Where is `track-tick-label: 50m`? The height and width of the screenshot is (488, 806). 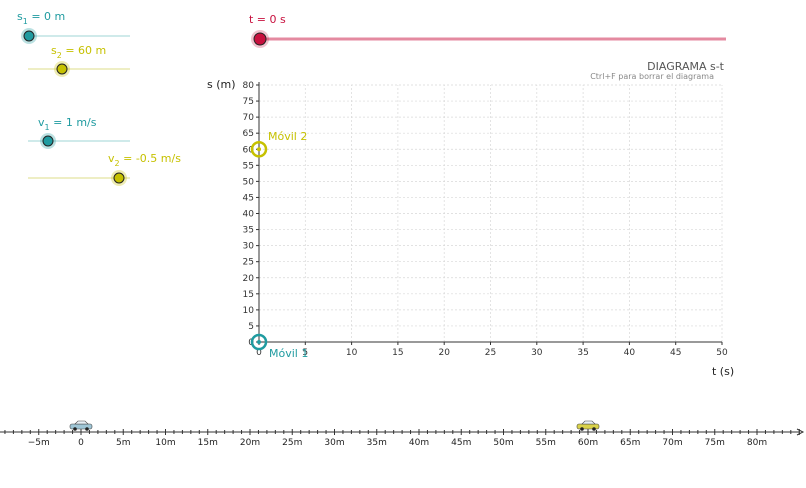
track-tick-label: 50m is located at coordinates (503, 443).